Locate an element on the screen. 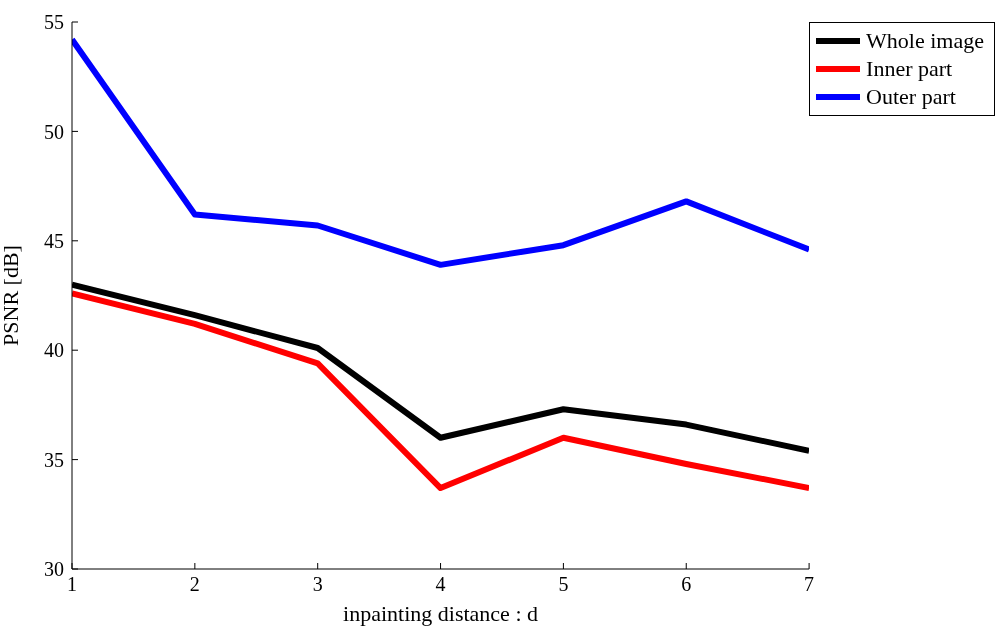  y-tick-label: 40 is located at coordinates (54, 350).